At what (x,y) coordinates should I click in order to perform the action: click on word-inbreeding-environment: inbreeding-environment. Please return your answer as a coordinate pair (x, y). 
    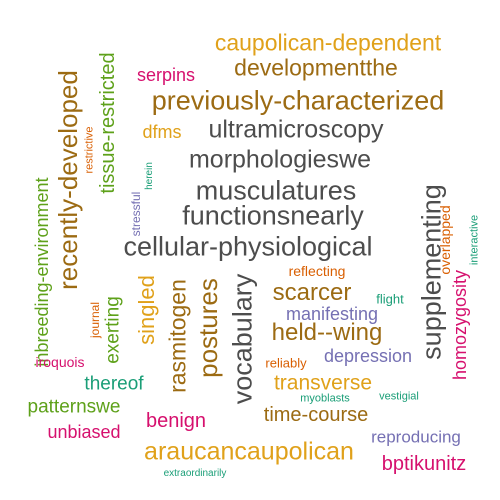
    Looking at the image, I should click on (42, 272).